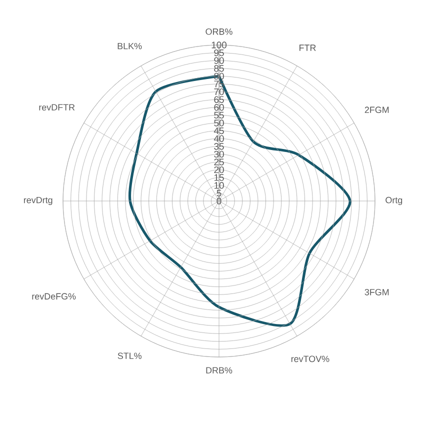 The height and width of the screenshot is (440, 440). I want to click on y-tick-label: 50, so click(219, 123).